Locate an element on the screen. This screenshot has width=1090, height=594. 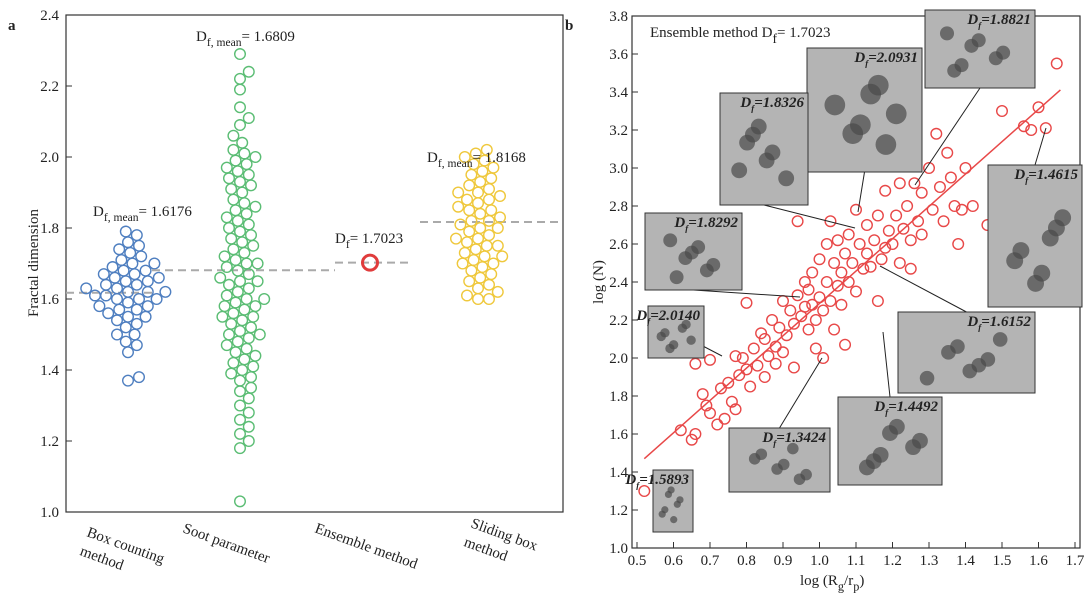
text-part: =2.0931 is located at coordinates (893, 58).